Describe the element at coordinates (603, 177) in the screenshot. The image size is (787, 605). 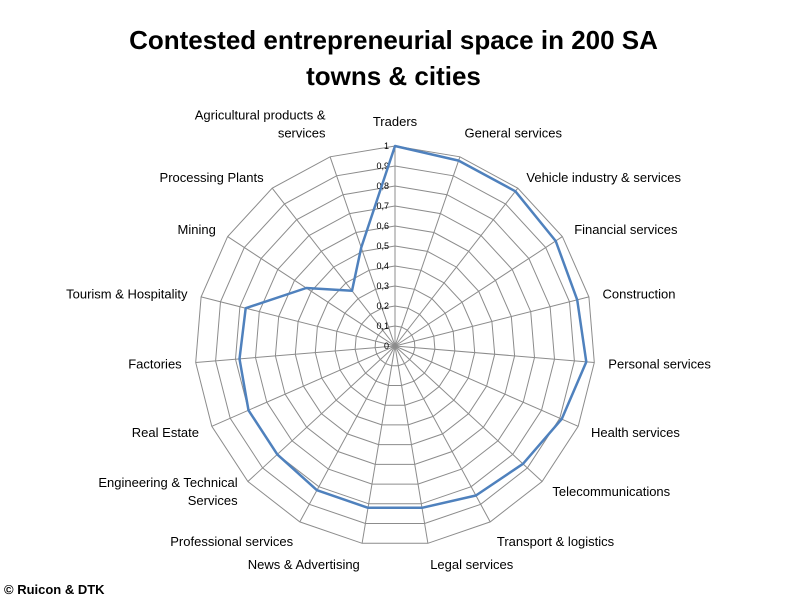
I see `category-label: Vehicle industry & services` at that location.